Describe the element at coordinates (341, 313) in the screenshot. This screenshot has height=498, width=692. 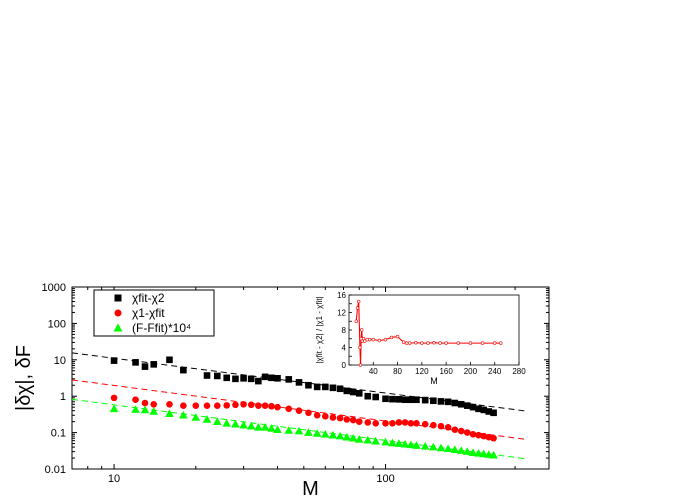
I see `inset-y-tick-label: 12` at that location.